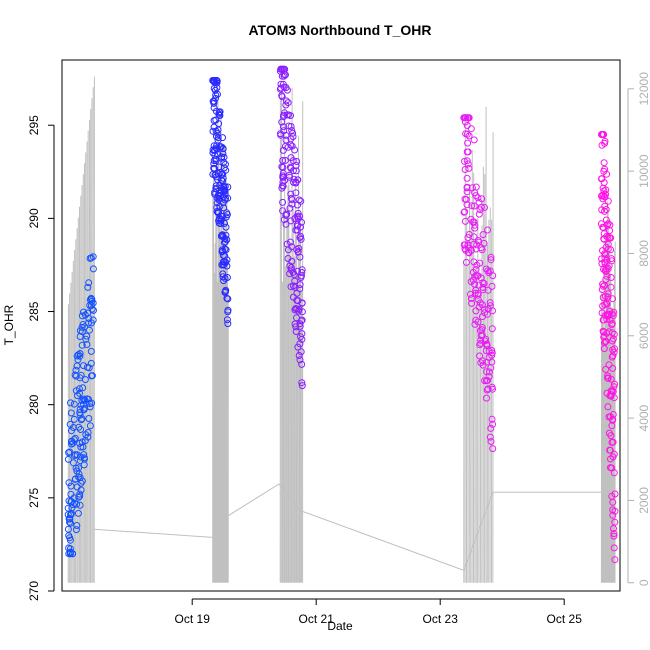  What do you see at coordinates (643, 171) in the screenshot?
I see `y2-tick-label: 10000` at bounding box center [643, 171].